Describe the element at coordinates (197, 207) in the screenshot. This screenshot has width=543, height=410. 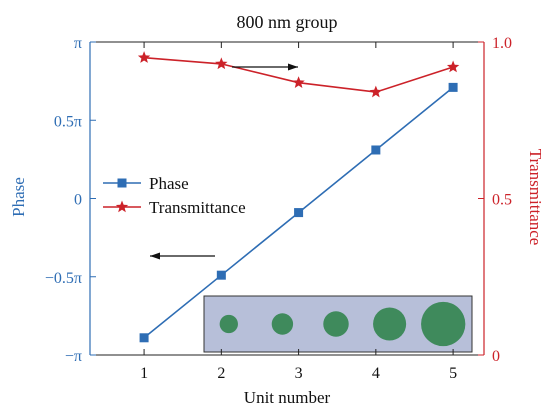
I see `legend-transmittance-label: Transmittance` at that location.